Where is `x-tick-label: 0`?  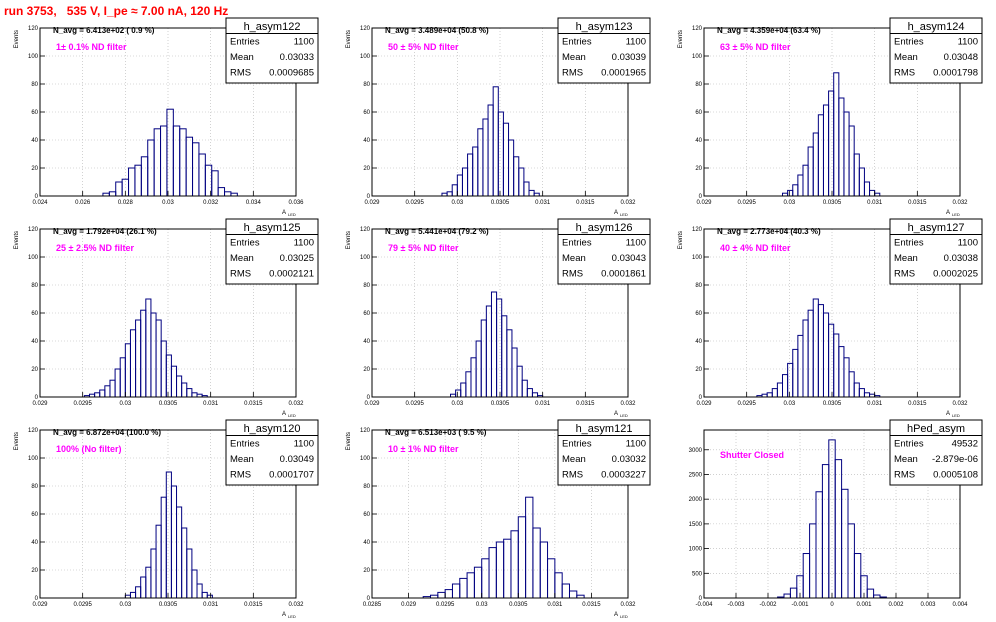
x-tick-label: 0 is located at coordinates (832, 605).